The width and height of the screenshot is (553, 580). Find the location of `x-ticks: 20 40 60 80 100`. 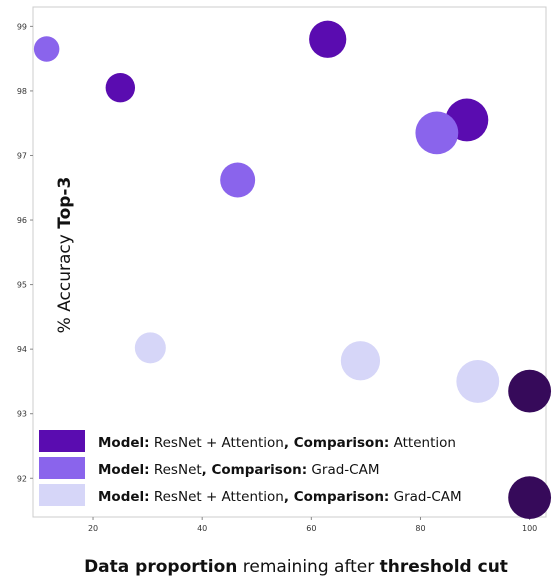

x-ticks: 20 40 60 80 100 is located at coordinates (312, 525).